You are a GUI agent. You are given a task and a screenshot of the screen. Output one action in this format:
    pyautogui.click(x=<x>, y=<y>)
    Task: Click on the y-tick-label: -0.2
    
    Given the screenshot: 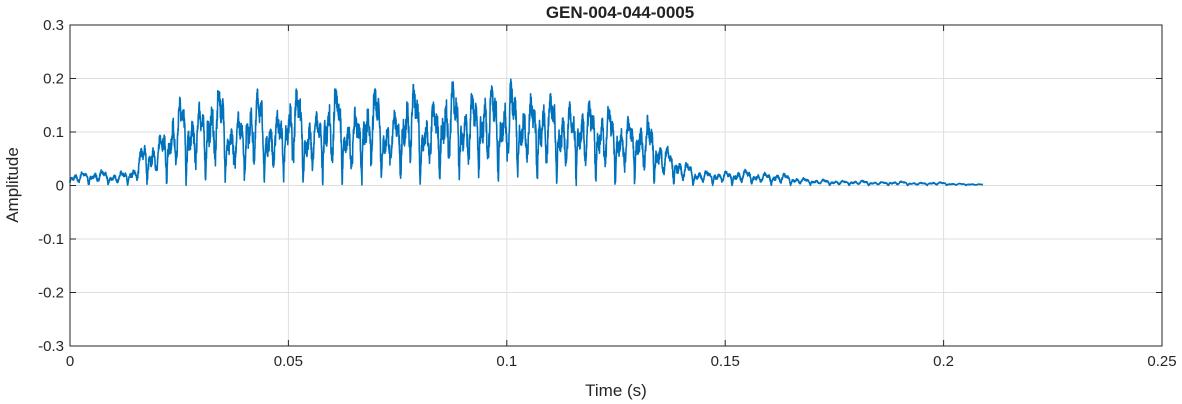 What is the action you would take?
    pyautogui.click(x=51, y=293)
    